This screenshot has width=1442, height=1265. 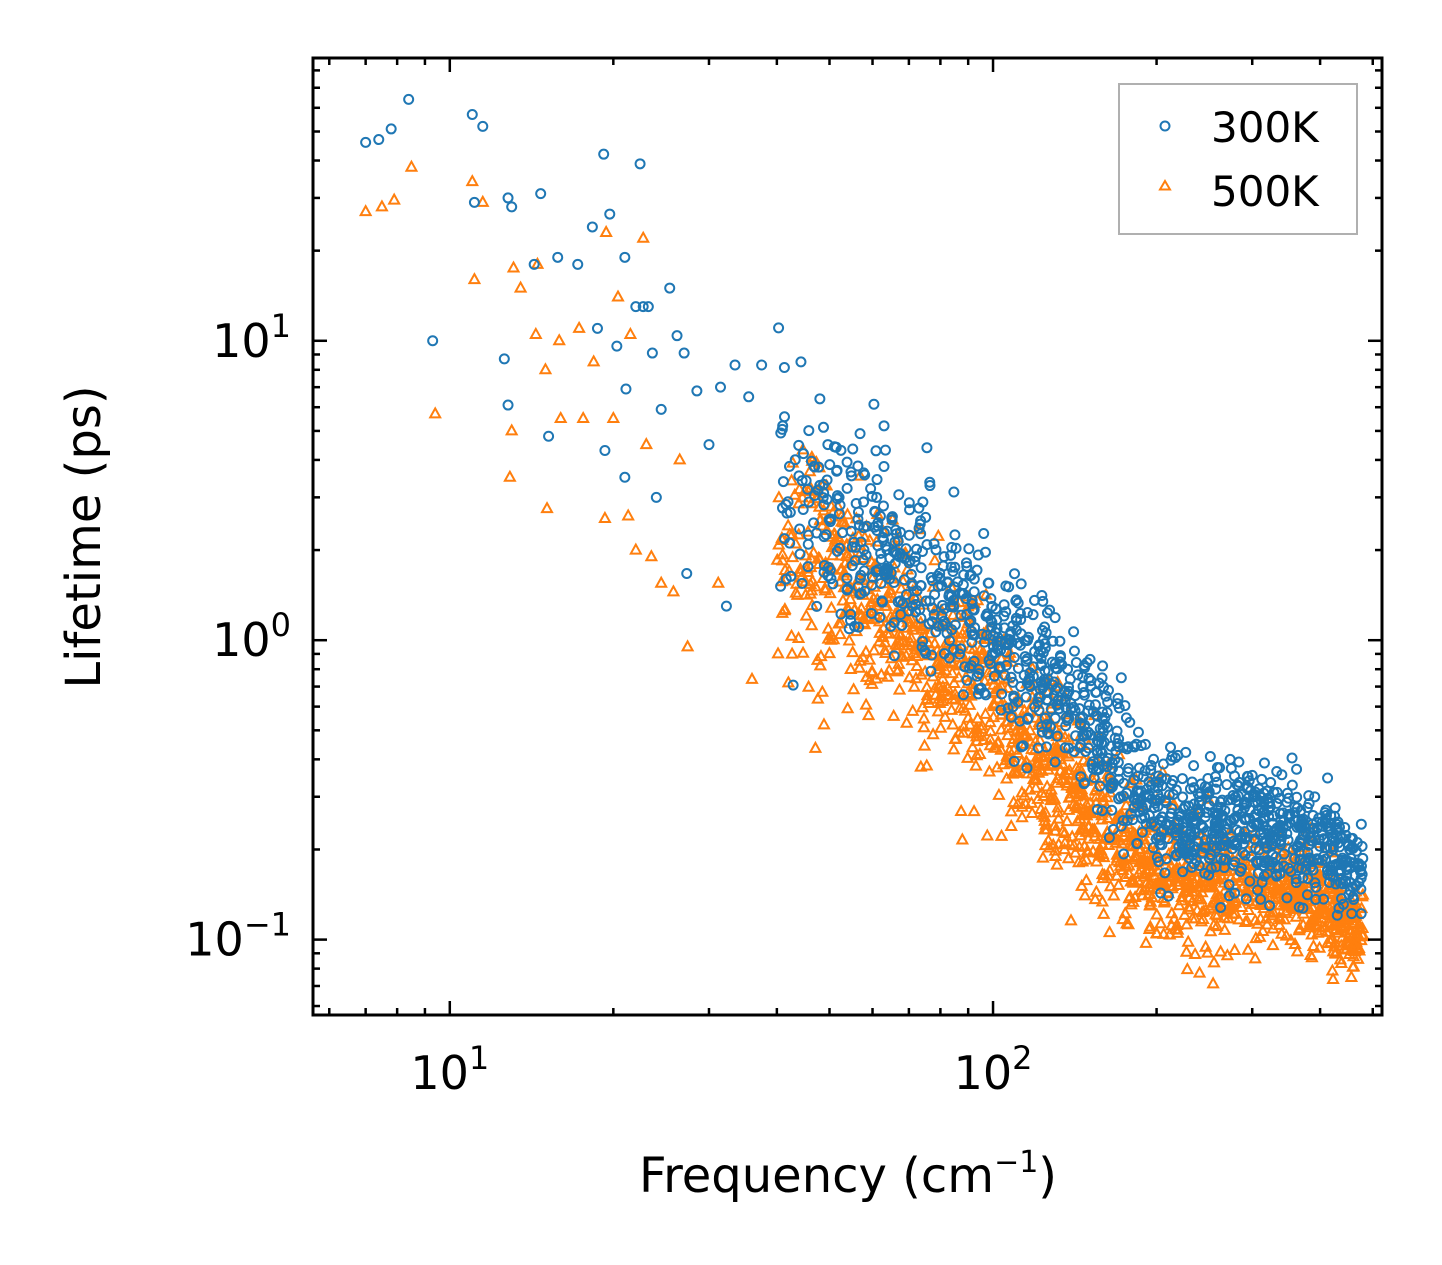 What do you see at coordinates (1238, 159) in the screenshot?
I see `legend: 300K 500K` at bounding box center [1238, 159].